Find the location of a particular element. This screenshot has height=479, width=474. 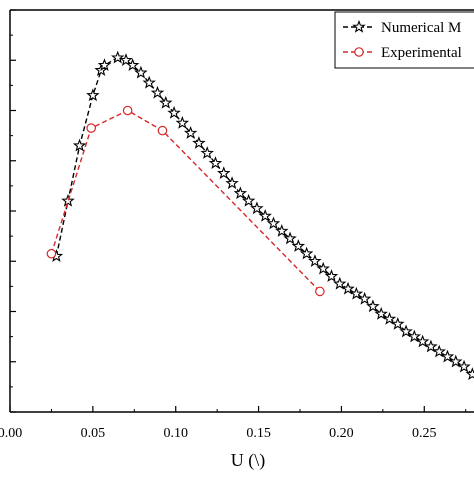

legend-label: Experimental is located at coordinates (421, 53).